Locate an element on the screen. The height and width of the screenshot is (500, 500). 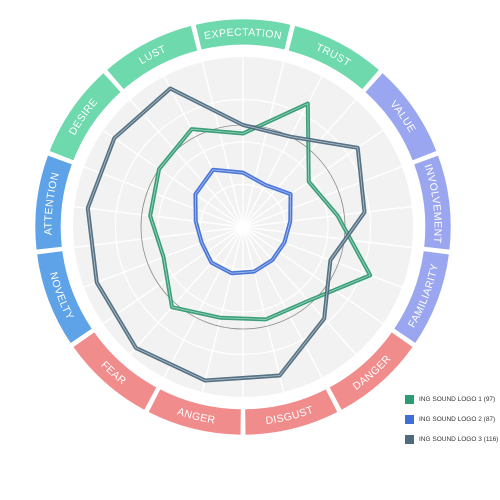
legend-label-logo-1: ING SOUND LOGO 1 (97) is located at coordinates (457, 399).